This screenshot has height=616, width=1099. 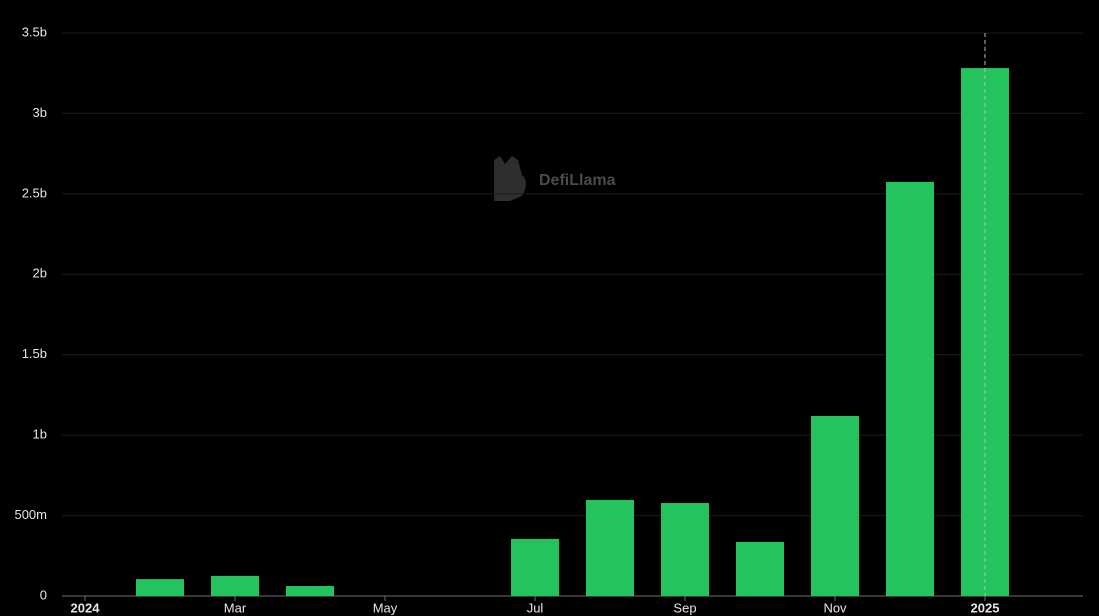 I want to click on watermark-logo, so click(x=510, y=178).